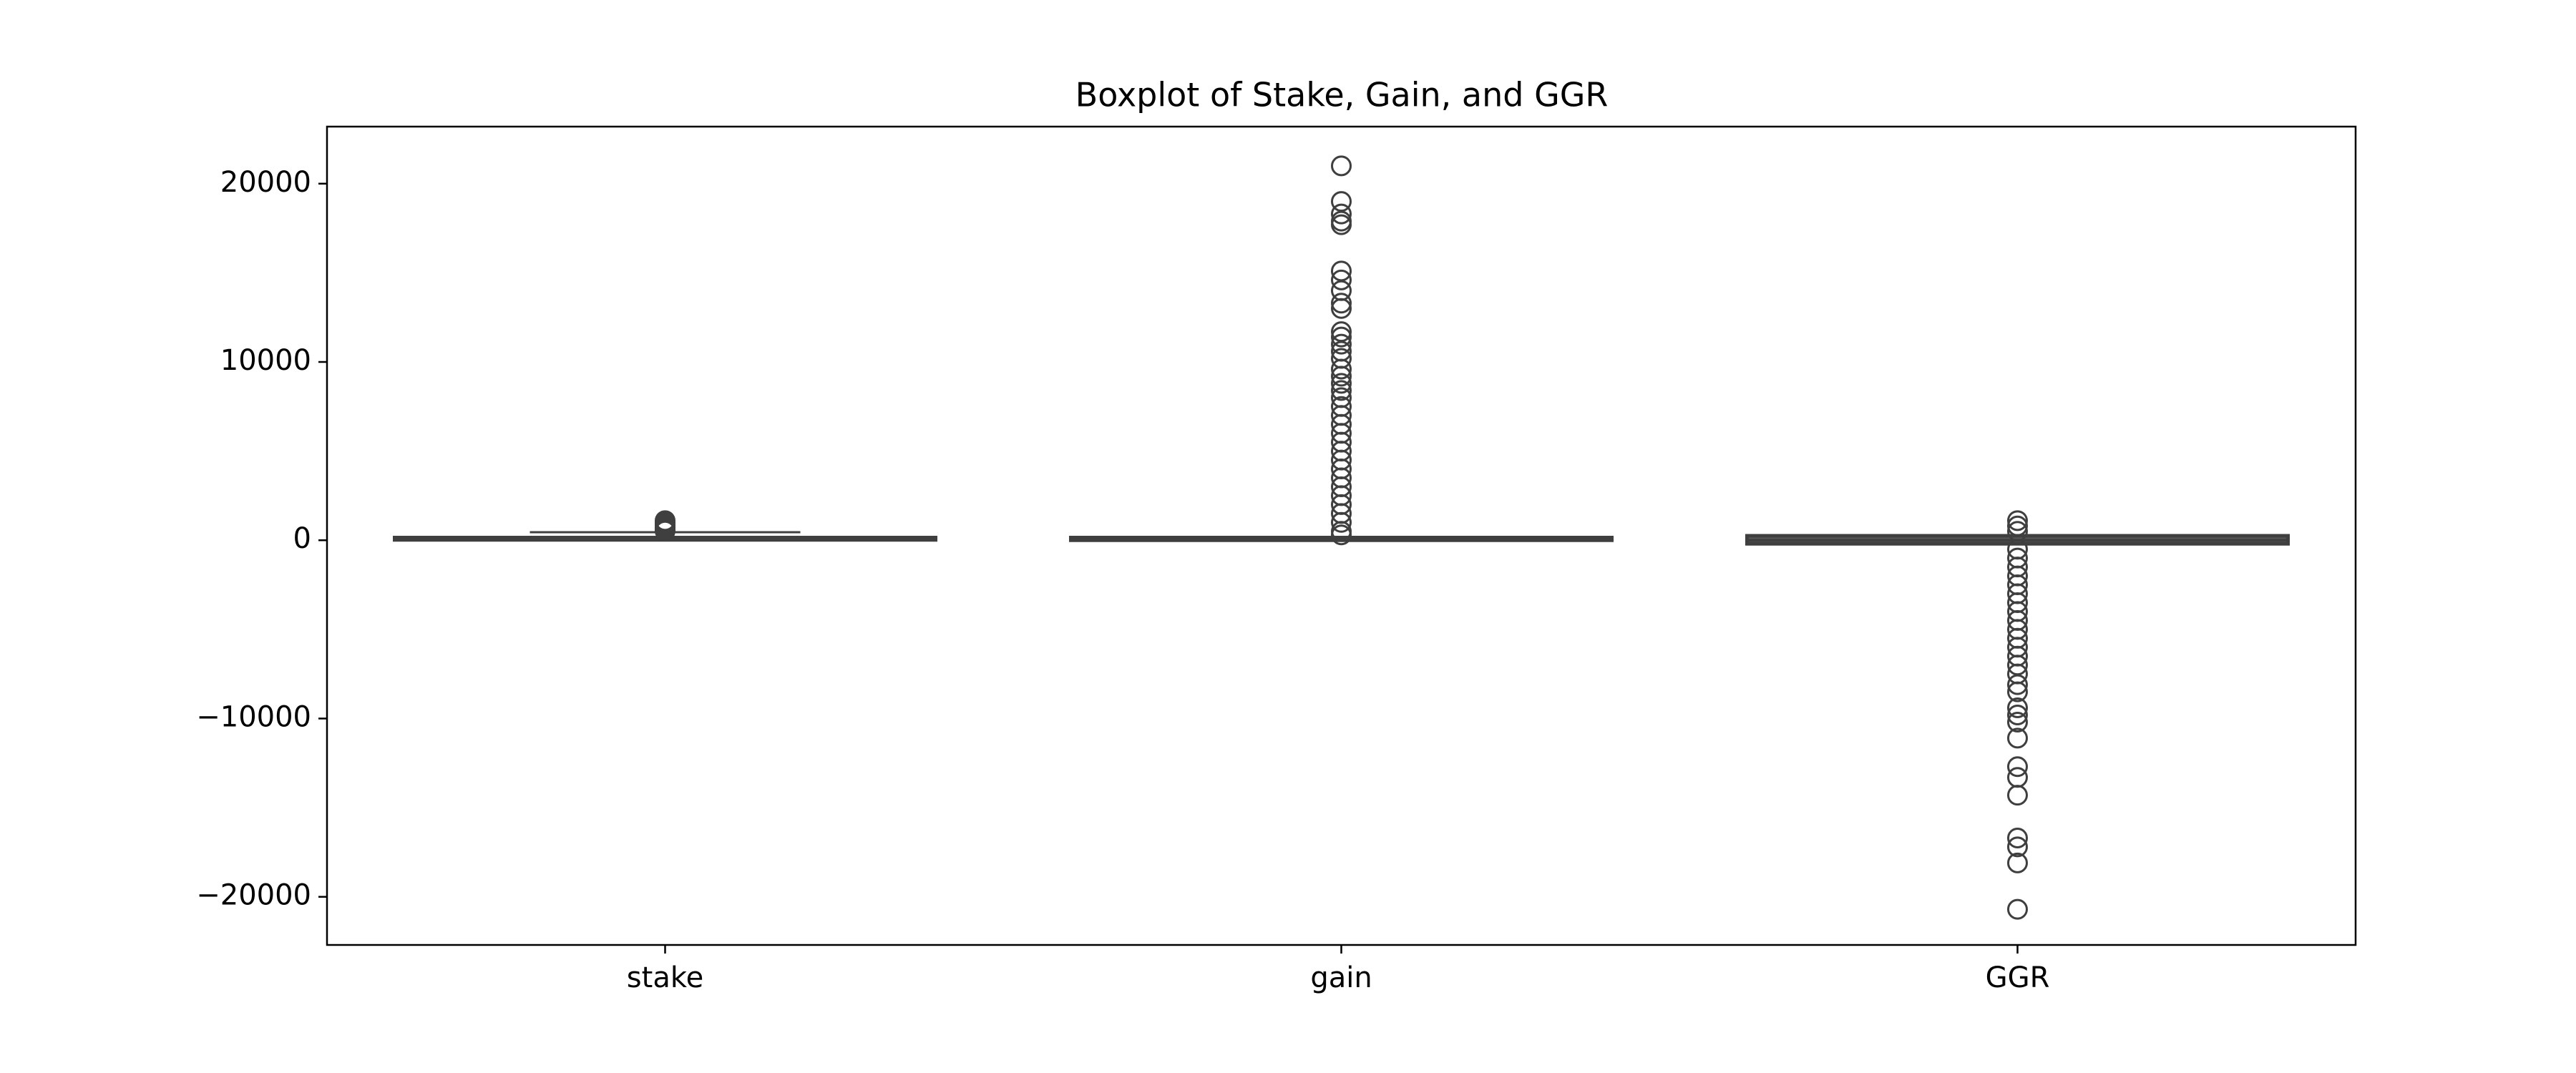  Describe the element at coordinates (1342, 95) in the screenshot. I see `chart-title: Boxplot of Stake, Gain, and GGR` at that location.